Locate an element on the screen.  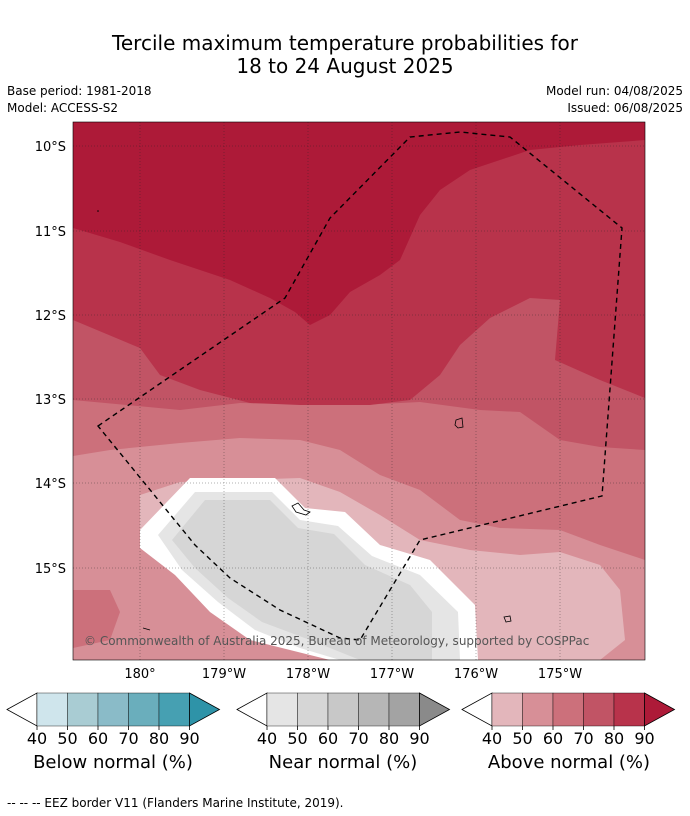
lat-label: 15°S is located at coordinates (50, 569).